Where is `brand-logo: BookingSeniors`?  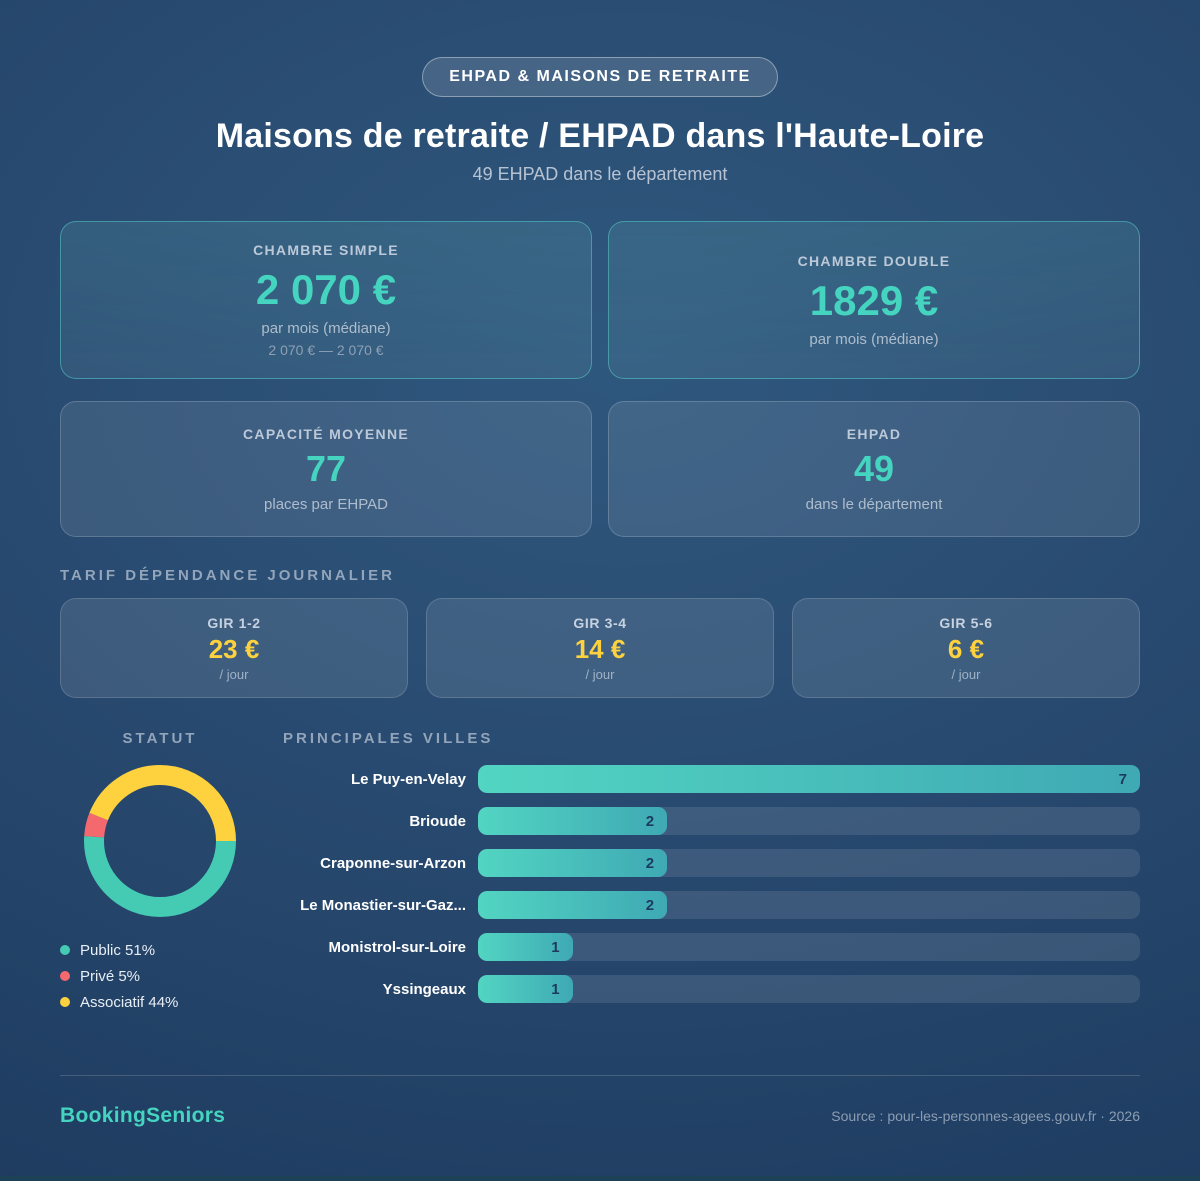
brand-logo: BookingSeniors is located at coordinates (143, 1115).